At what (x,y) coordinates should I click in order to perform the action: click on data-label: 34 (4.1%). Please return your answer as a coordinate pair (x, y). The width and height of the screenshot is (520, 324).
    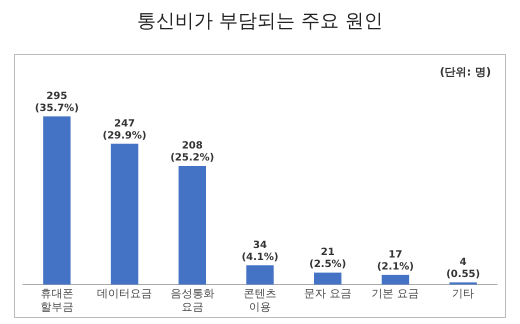
    Looking at the image, I should click on (260, 251).